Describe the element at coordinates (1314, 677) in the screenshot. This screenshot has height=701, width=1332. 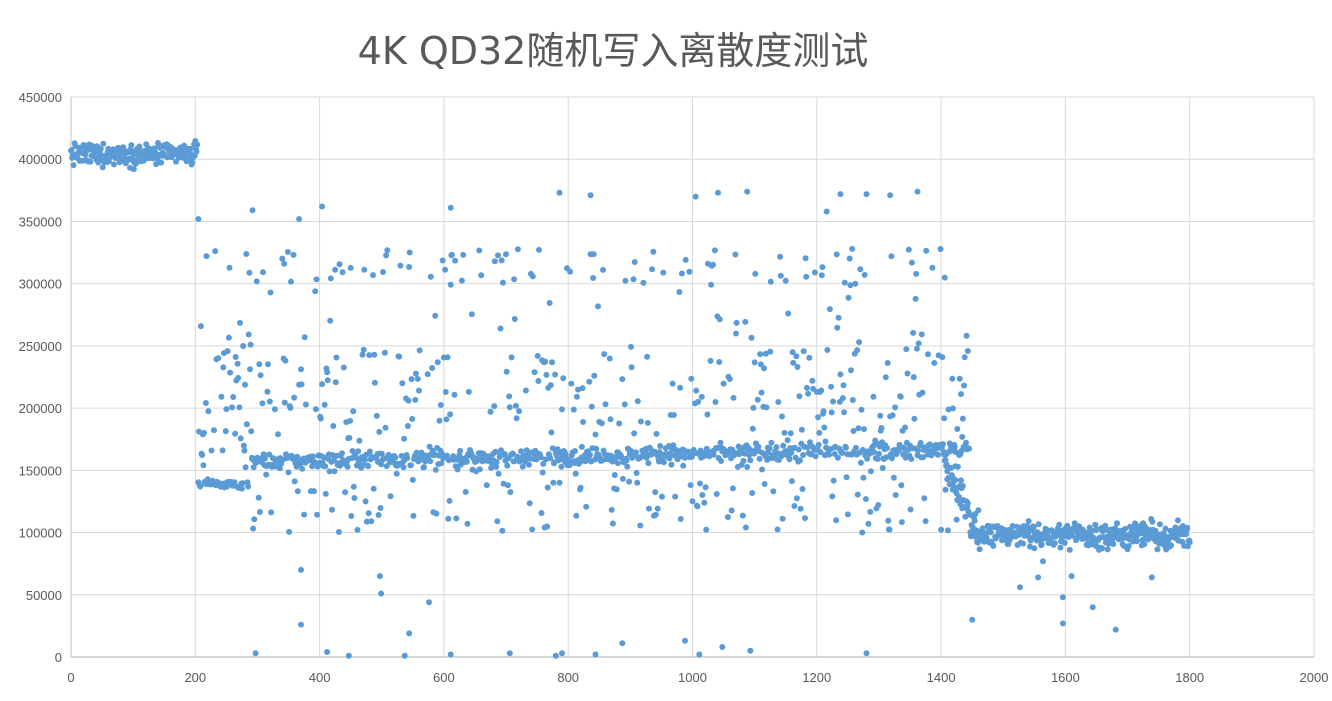
I see `x-tick-label: 2000` at that location.